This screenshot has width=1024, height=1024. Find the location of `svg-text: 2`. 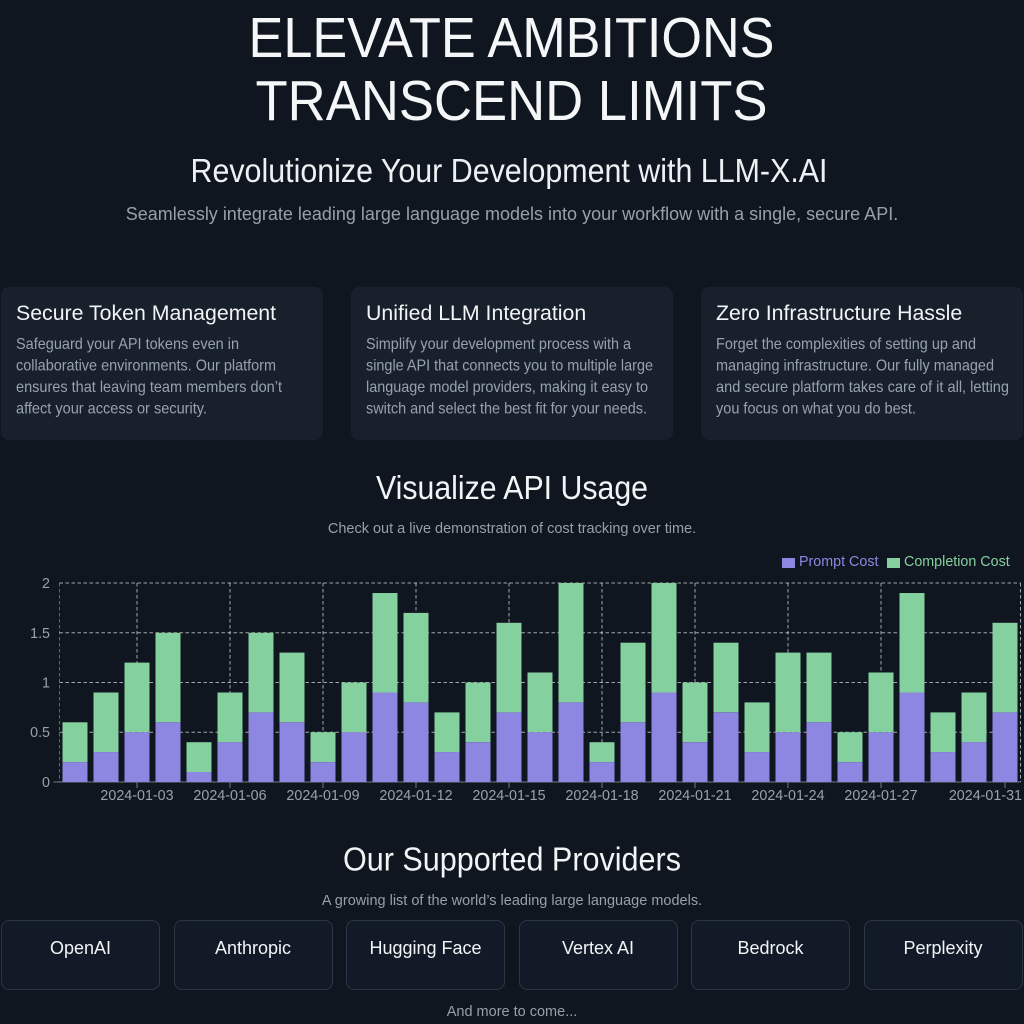

svg-text: 2 is located at coordinates (46, 584).